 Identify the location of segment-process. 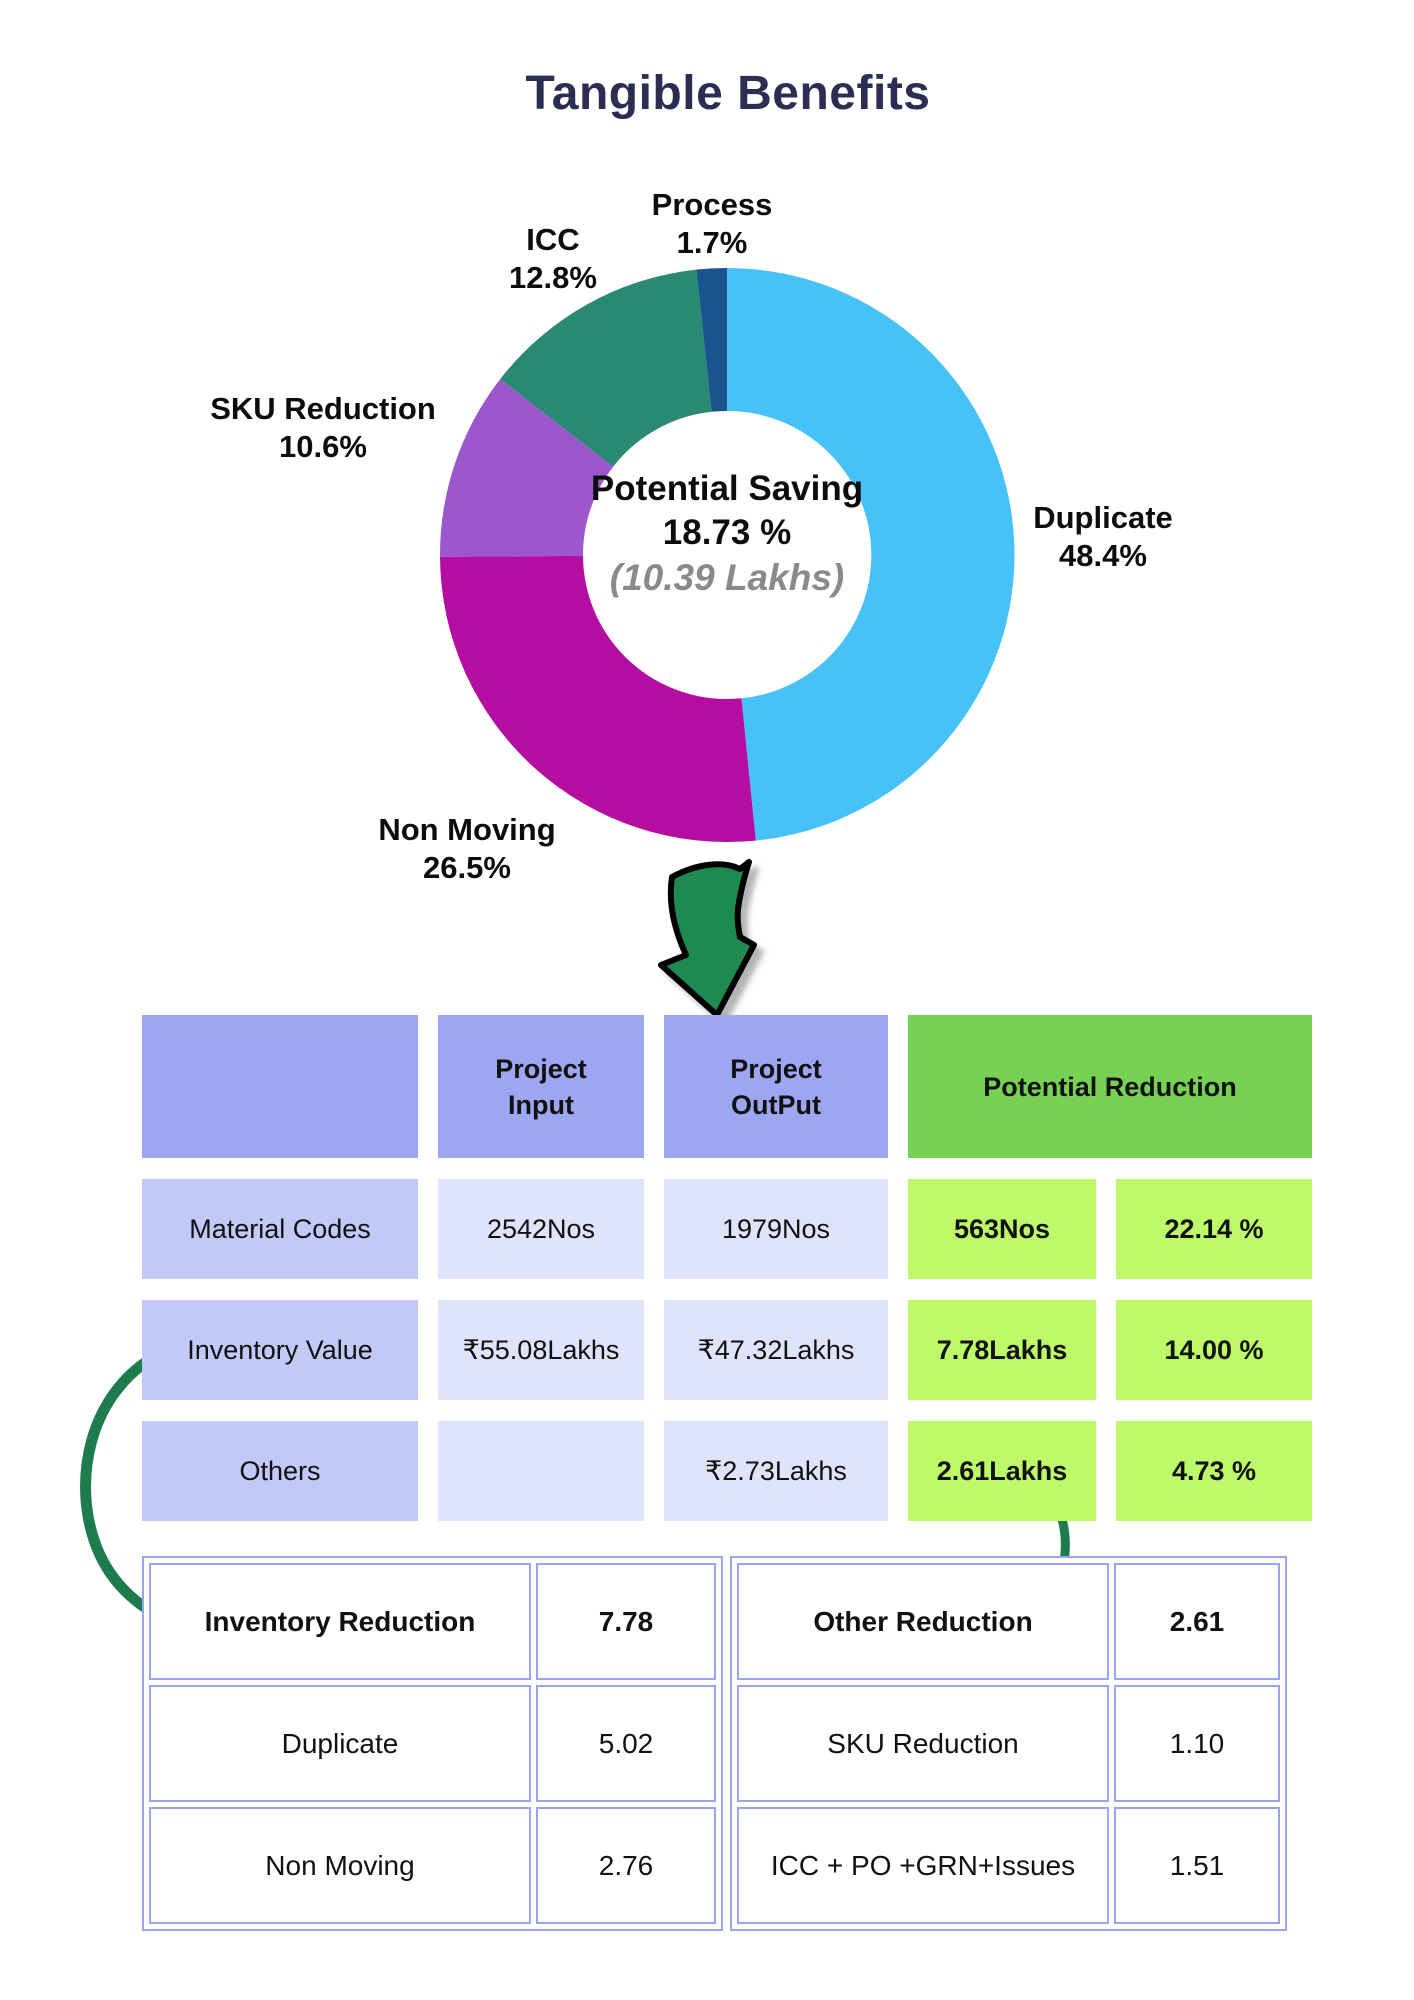
(711, 339).